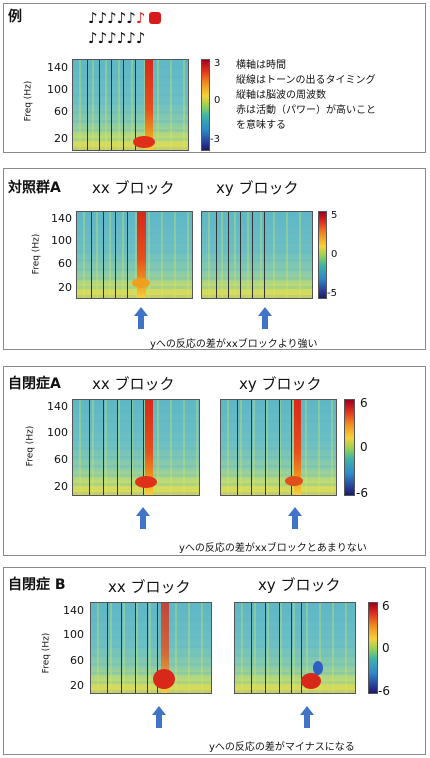 This screenshot has width=430, height=758. What do you see at coordinates (273, 548) in the screenshot?
I see `result-note: yへの反応の差がxxブロックとあまりない` at bounding box center [273, 548].